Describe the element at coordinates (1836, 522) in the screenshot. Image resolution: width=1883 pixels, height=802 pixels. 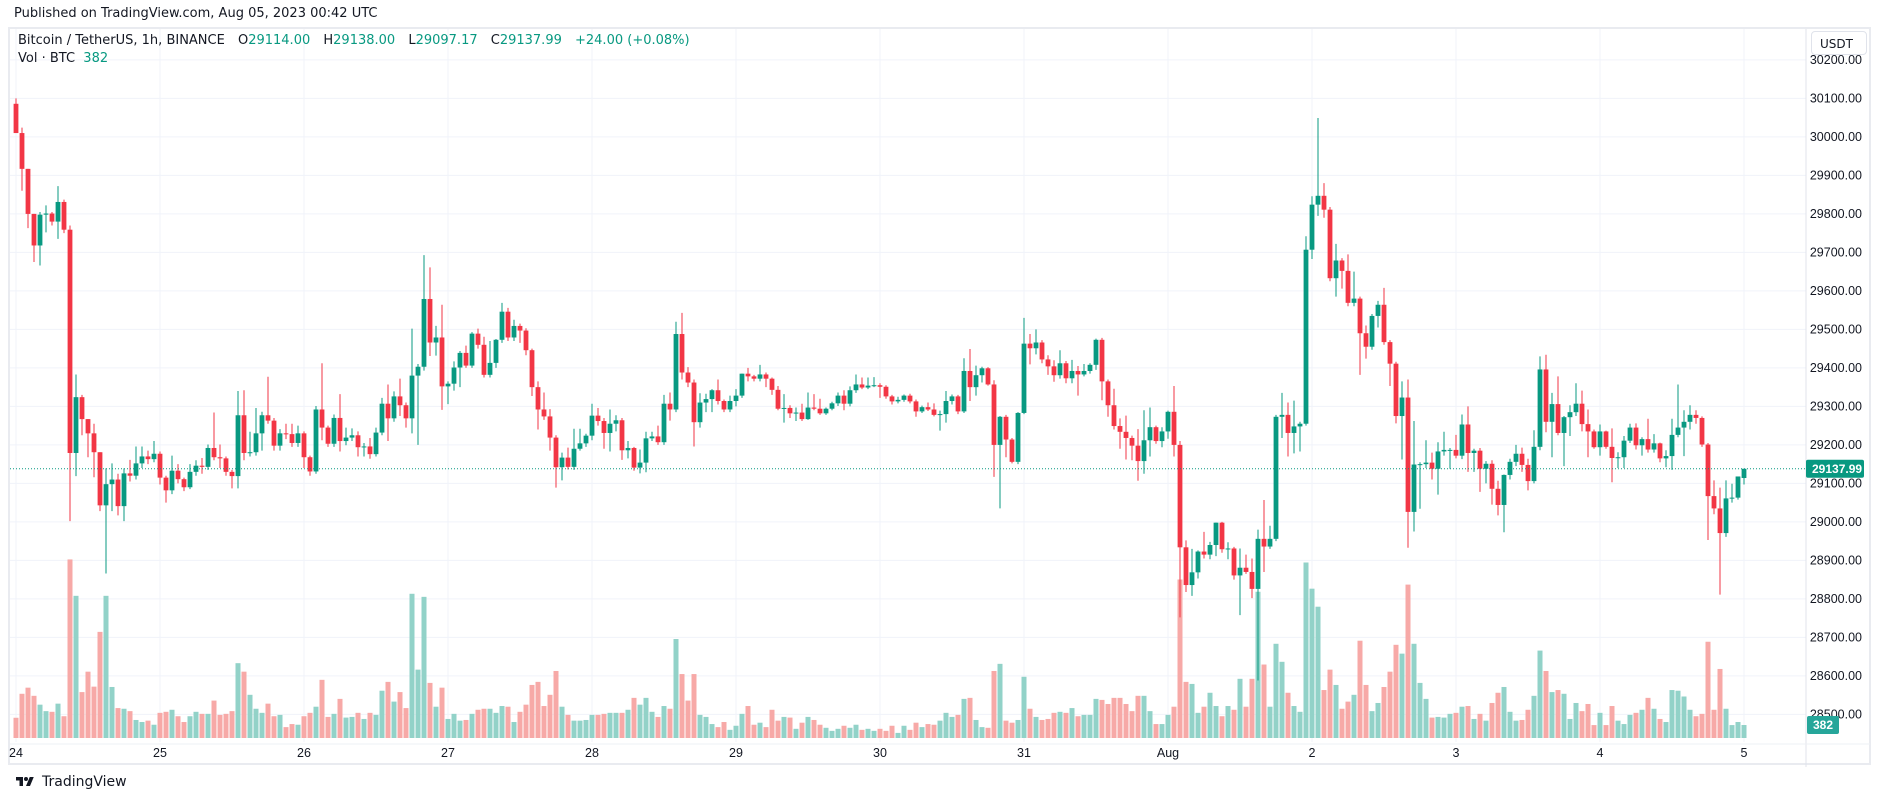
I see `price-tick-label: 29000.00` at that location.